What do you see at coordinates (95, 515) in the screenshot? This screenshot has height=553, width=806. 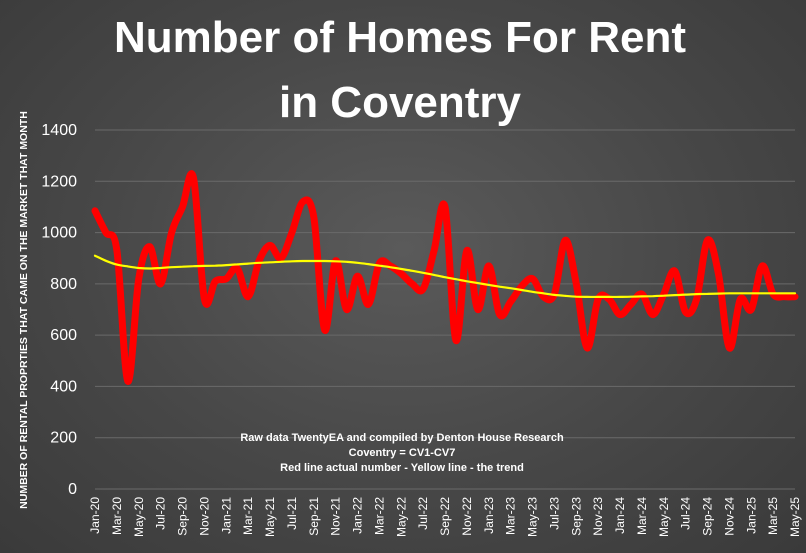 I see `x-tick-label: Jan-20` at bounding box center [95, 515].